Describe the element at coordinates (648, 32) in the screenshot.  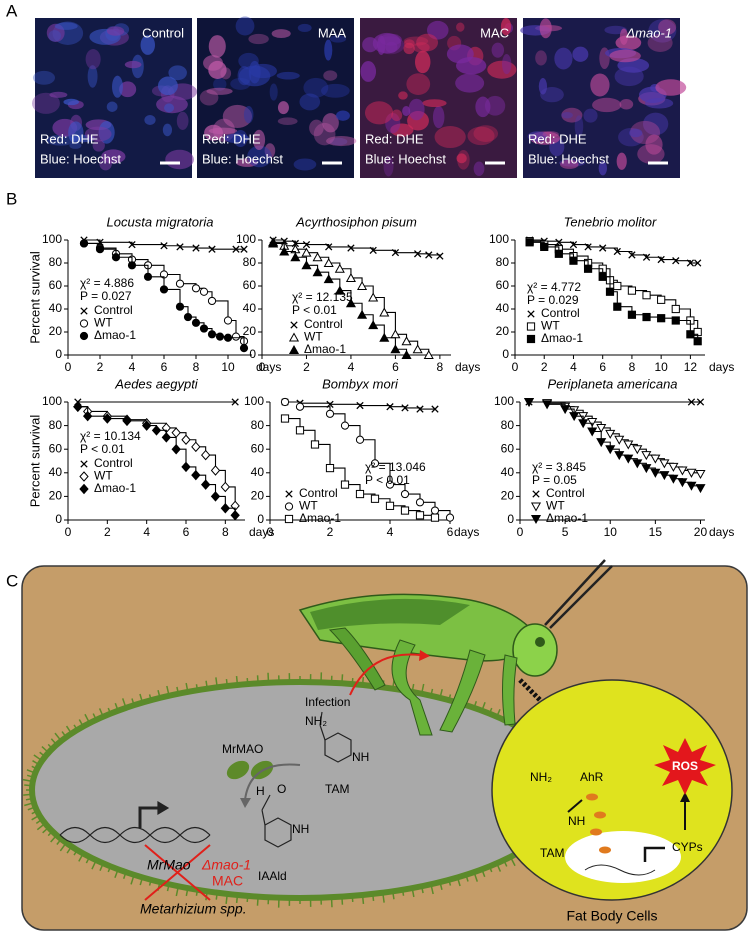
I see `image-title: Δmao-1` at that location.